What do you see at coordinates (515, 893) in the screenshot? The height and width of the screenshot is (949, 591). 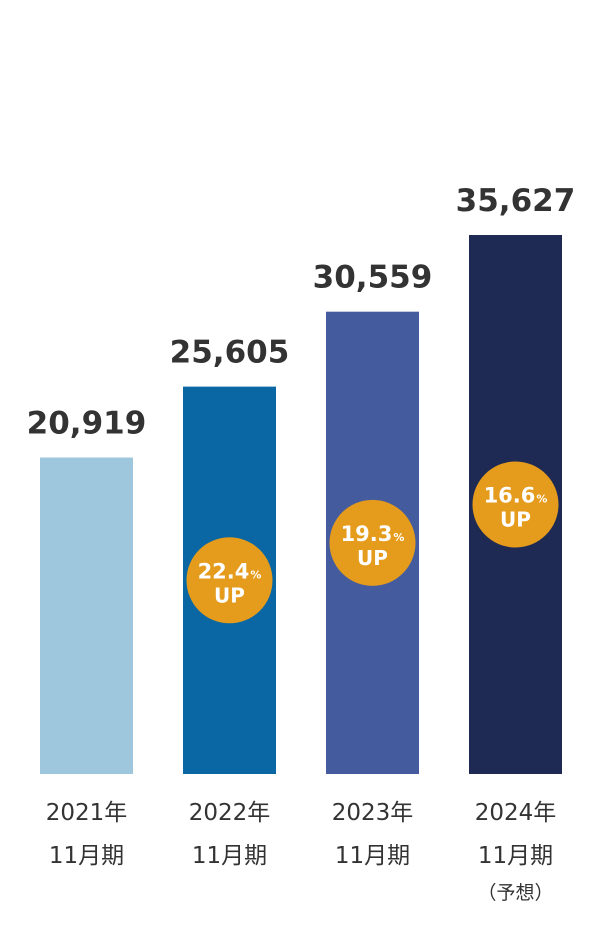 I see `category-note-label-4: （予想）` at bounding box center [515, 893].